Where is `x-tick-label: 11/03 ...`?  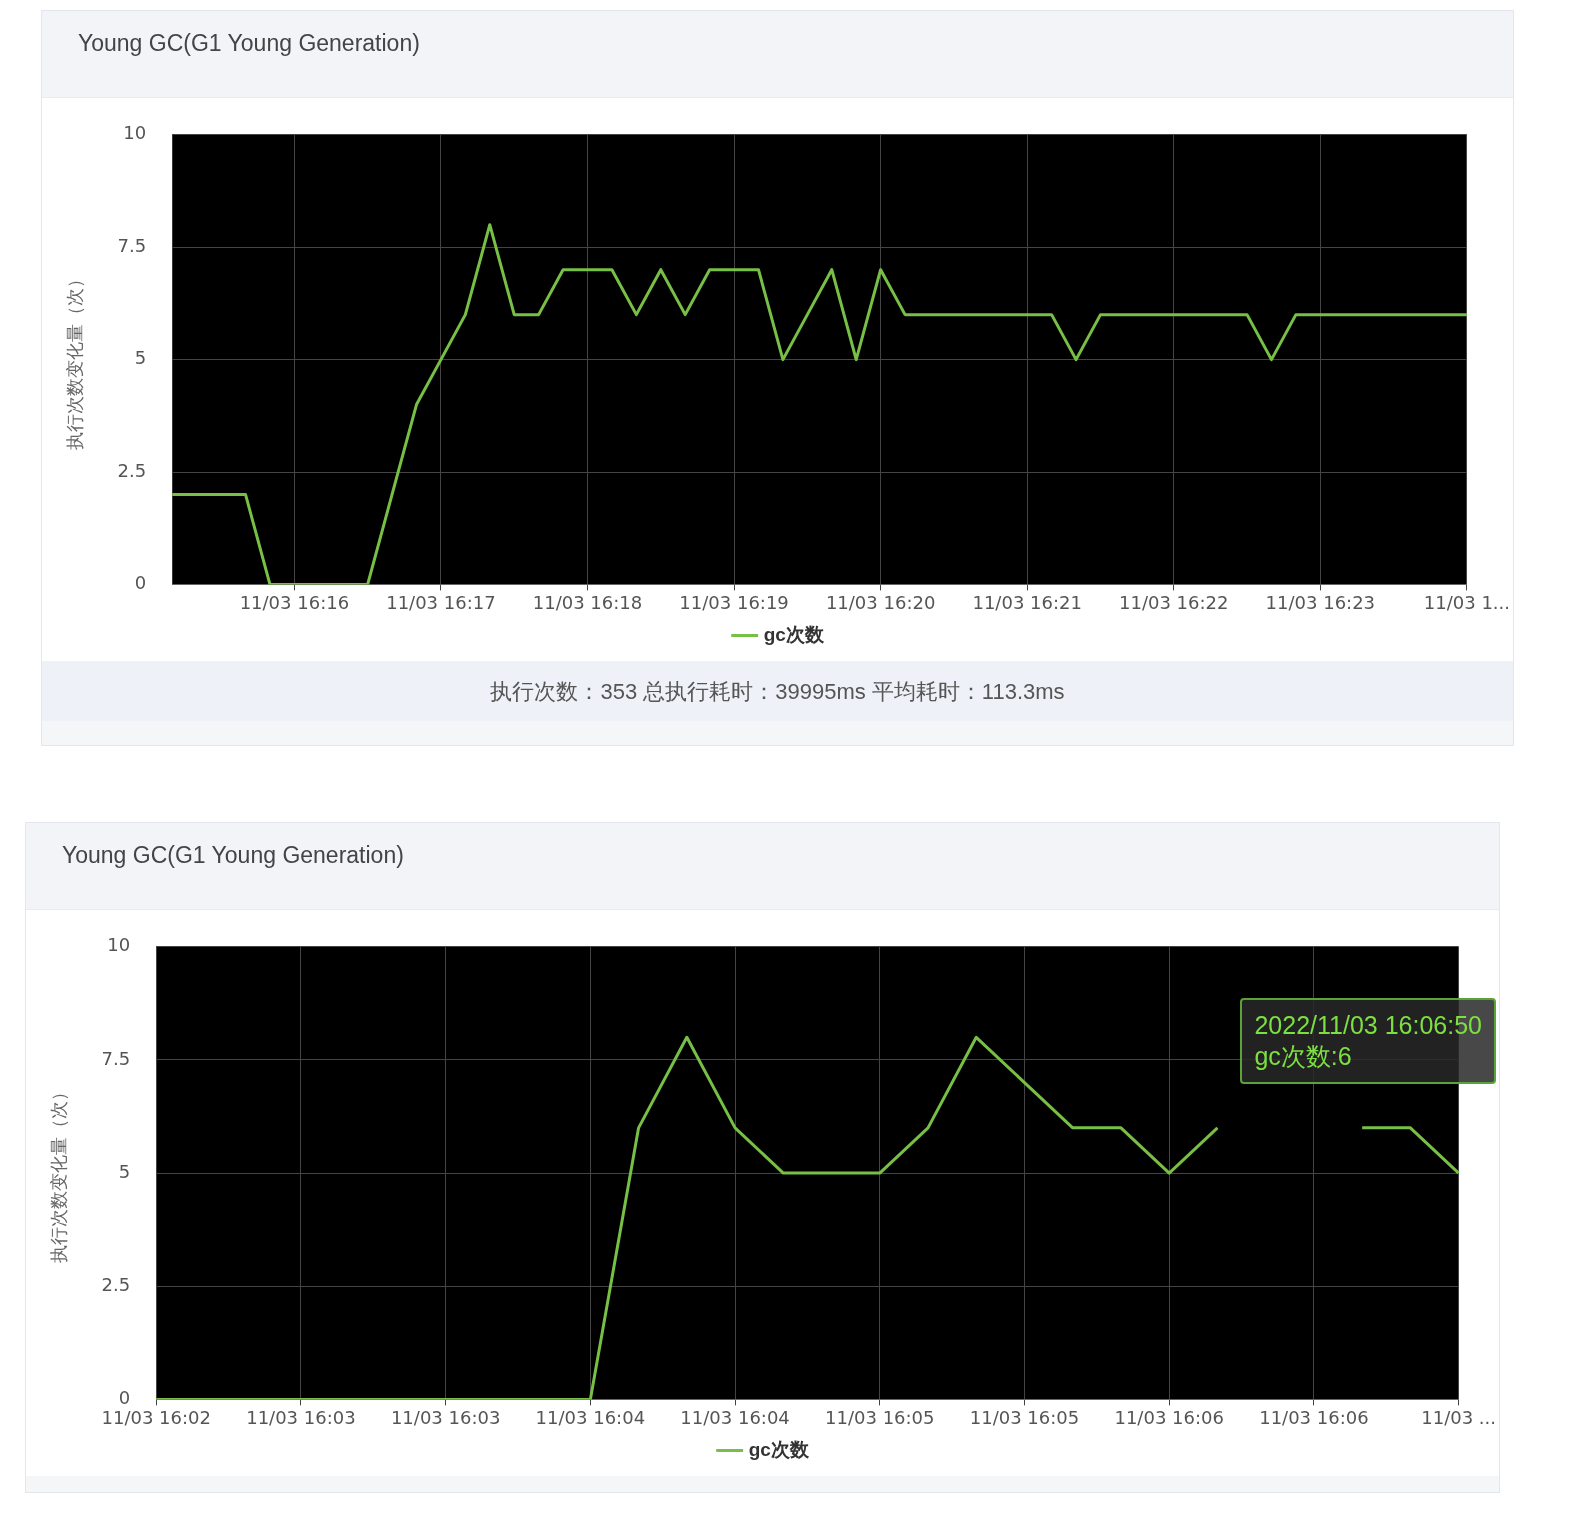 x-tick-label: 11/03 ... is located at coordinates (1458, 1417).